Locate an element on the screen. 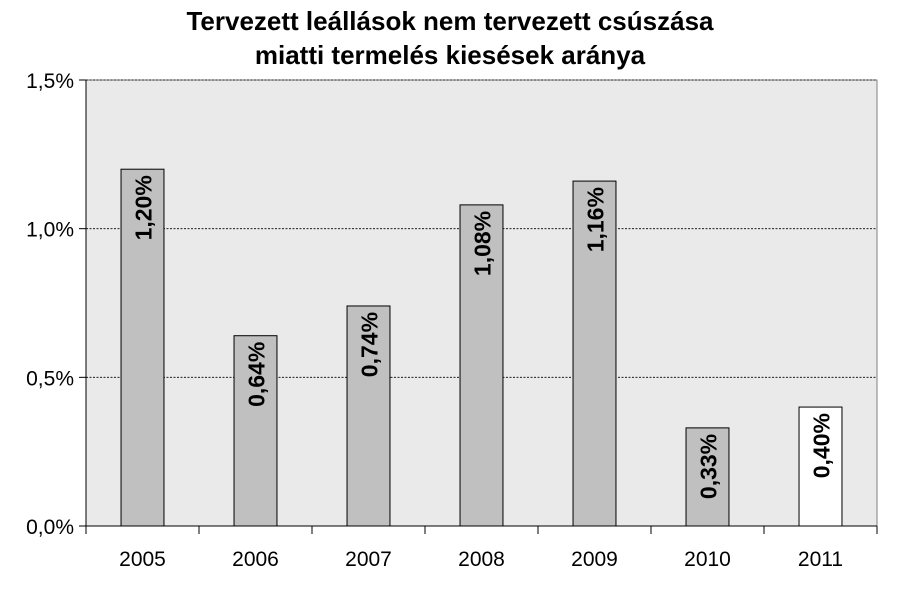 The image size is (900, 612). x-tick-label: 2011 is located at coordinates (820, 559).